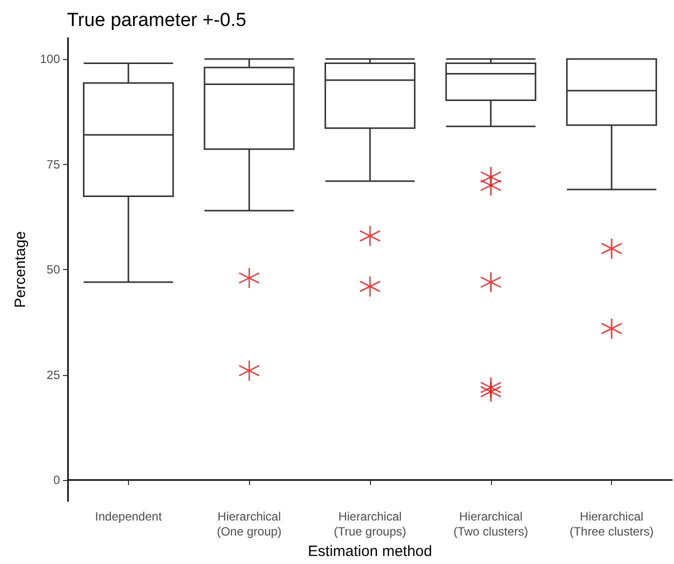 Image resolution: width=674 pixels, height=564 pixels. Describe the element at coordinates (20, 269) in the screenshot. I see `y-axis-title: Percentage` at that location.